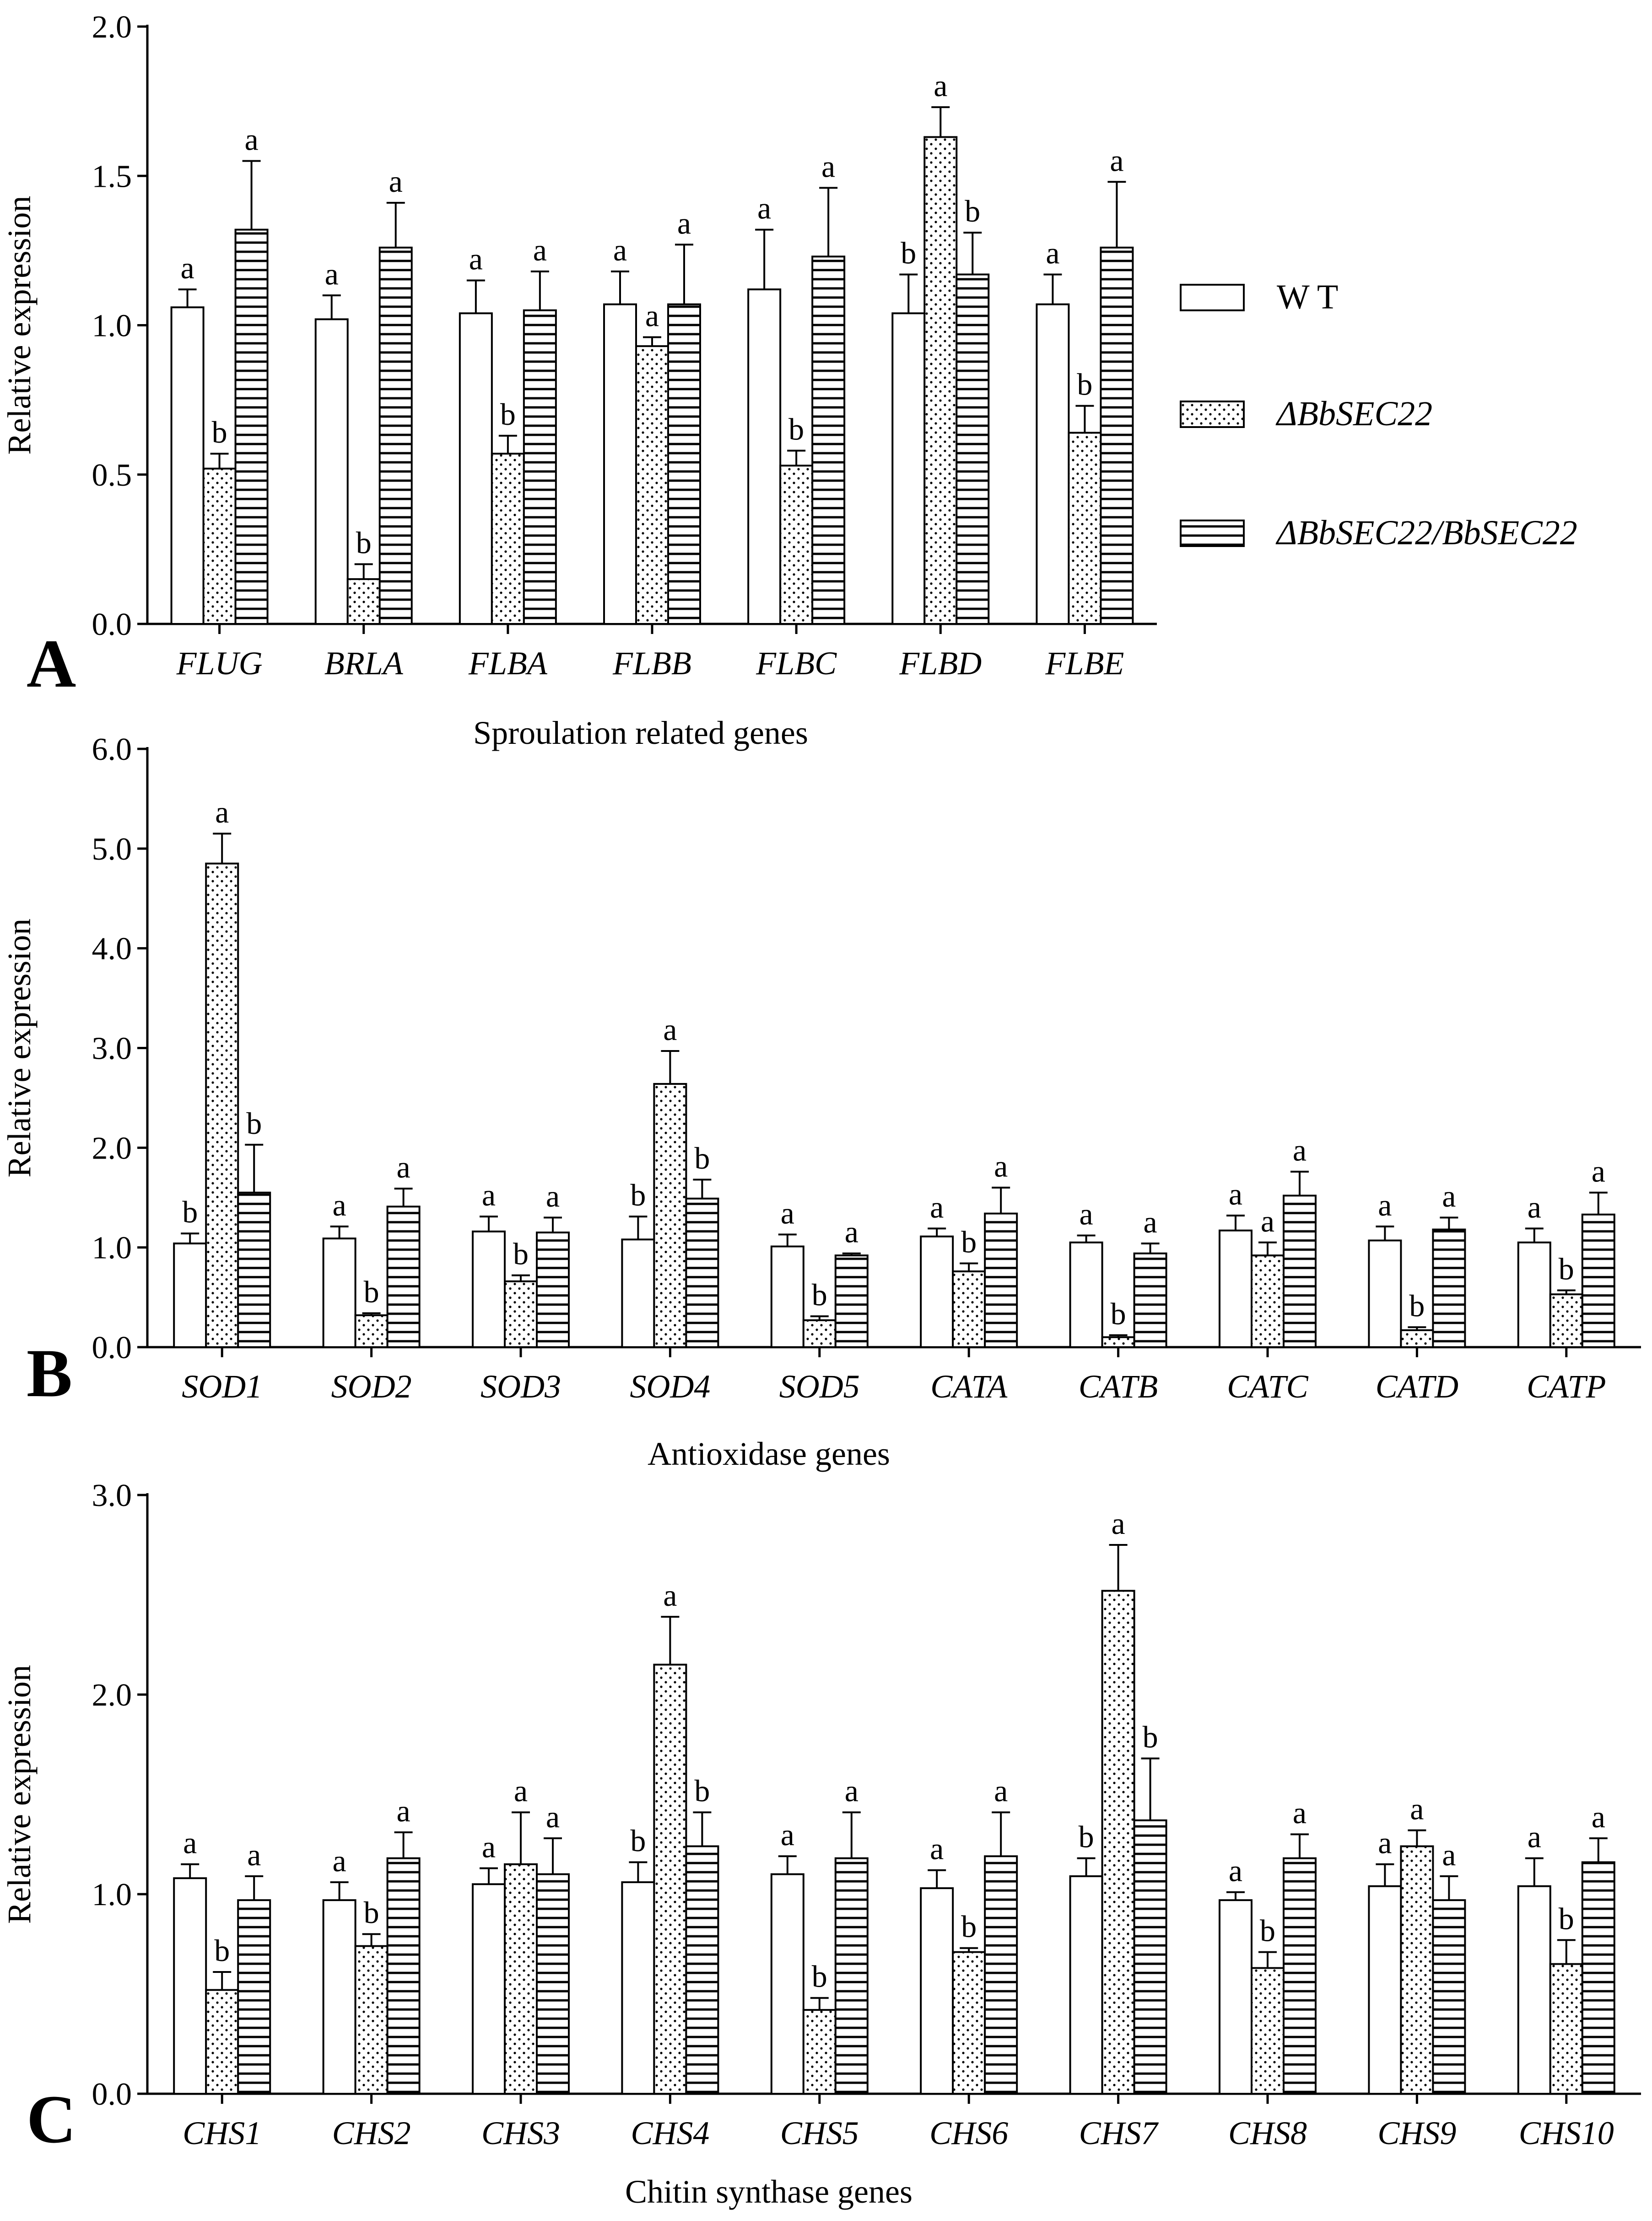 The image size is (1652, 2221). I want to click on x-tick-label: SOD1, so click(222, 1386).